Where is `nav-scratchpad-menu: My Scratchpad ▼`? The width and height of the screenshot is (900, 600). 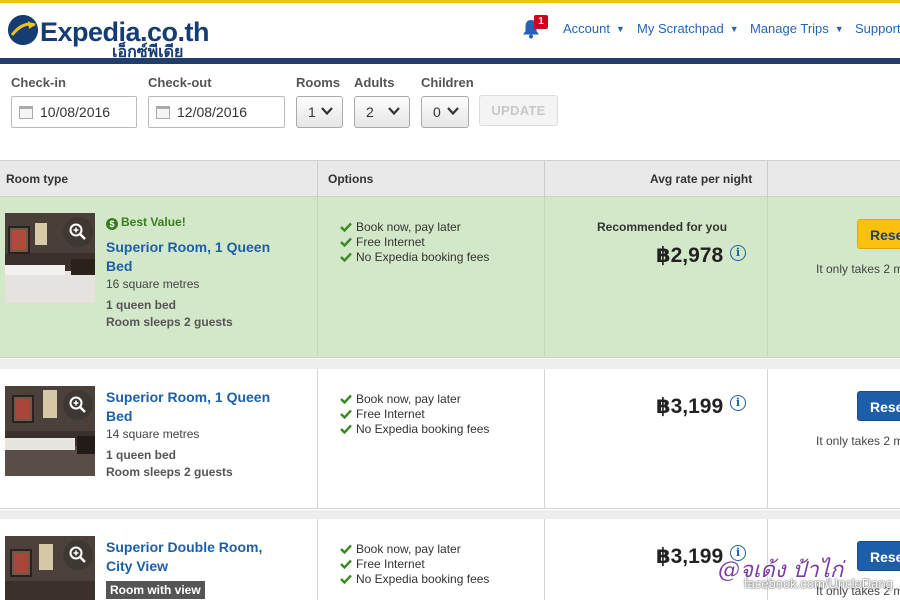
nav-scratchpad-menu: My Scratchpad ▼ is located at coordinates (688, 28).